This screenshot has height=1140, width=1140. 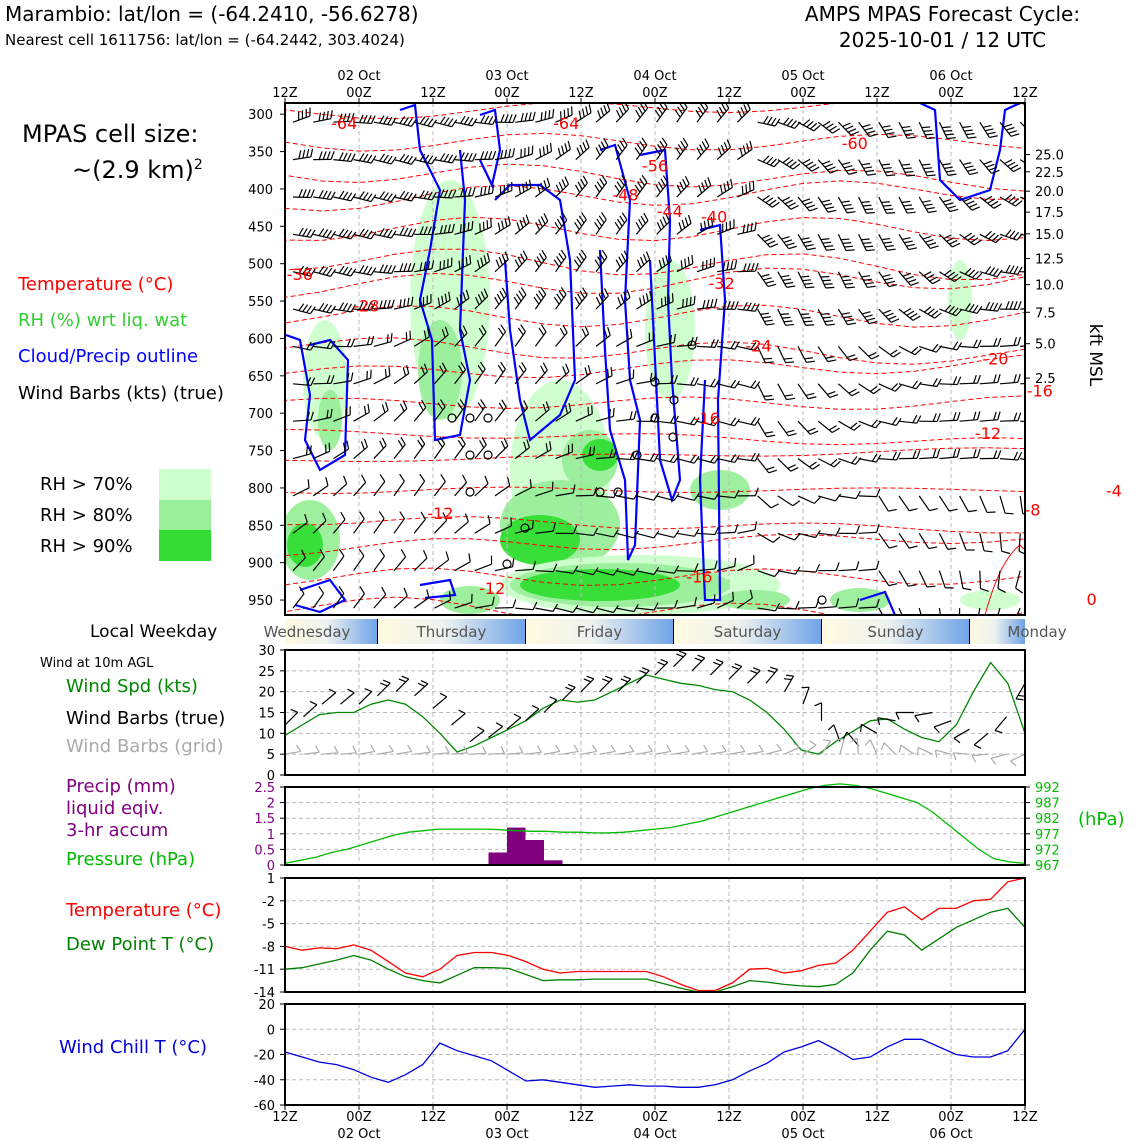 What do you see at coordinates (1036, 632) in the screenshot?
I see `weekday-monday: Monday` at bounding box center [1036, 632].